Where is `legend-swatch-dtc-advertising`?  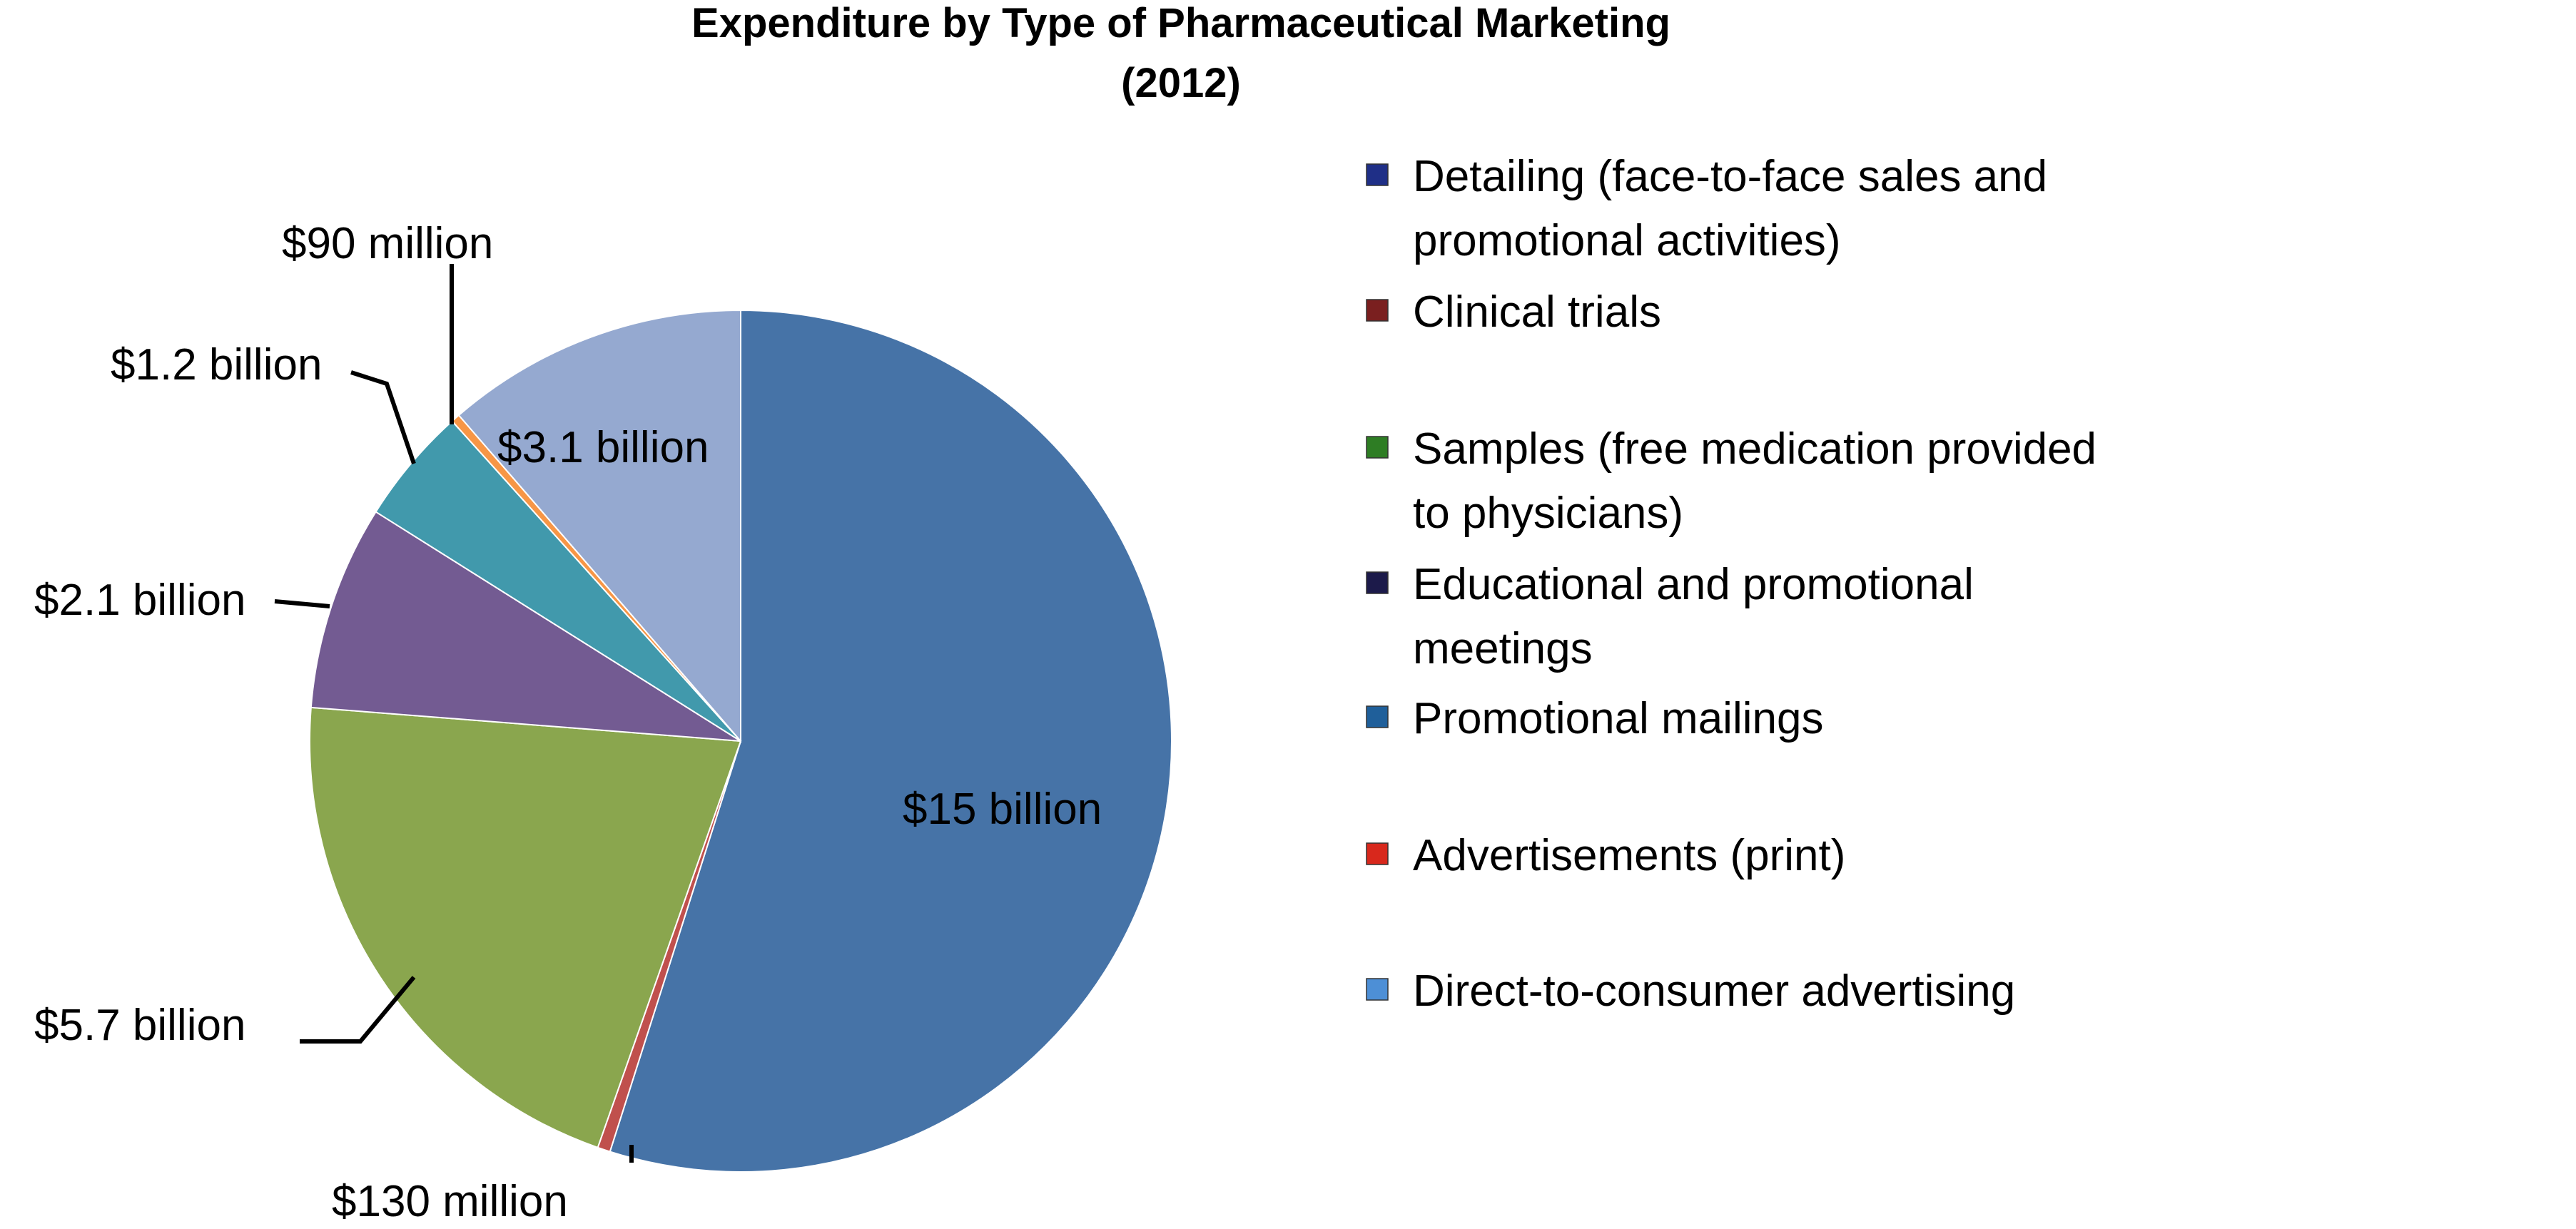
legend-swatch-dtc-advertising is located at coordinates (1377, 989).